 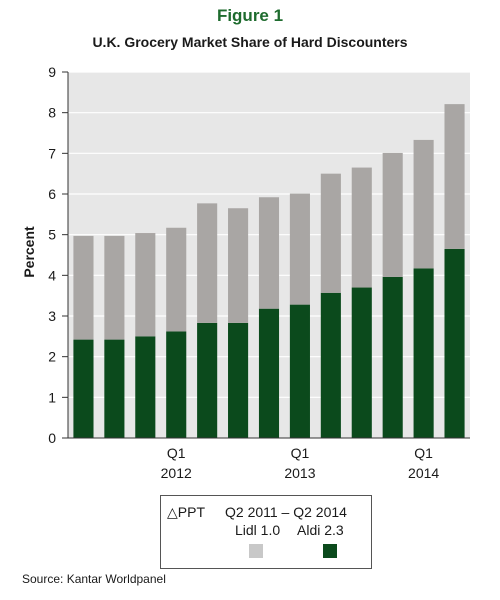 What do you see at coordinates (52, 194) in the screenshot?
I see `y-tick-label: 6` at bounding box center [52, 194].